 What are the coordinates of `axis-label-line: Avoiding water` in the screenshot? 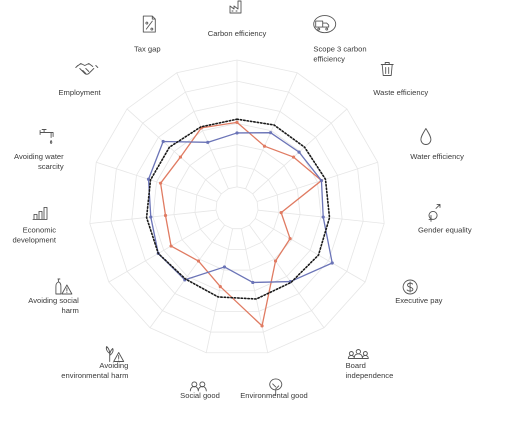 It's located at (39, 156).